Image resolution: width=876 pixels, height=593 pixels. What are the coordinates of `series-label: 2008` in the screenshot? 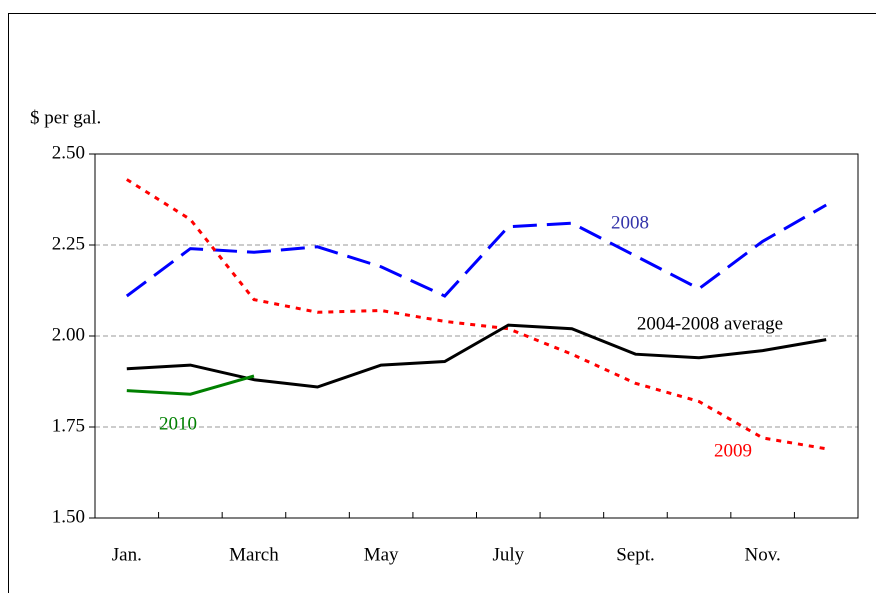 It's located at (630, 222).